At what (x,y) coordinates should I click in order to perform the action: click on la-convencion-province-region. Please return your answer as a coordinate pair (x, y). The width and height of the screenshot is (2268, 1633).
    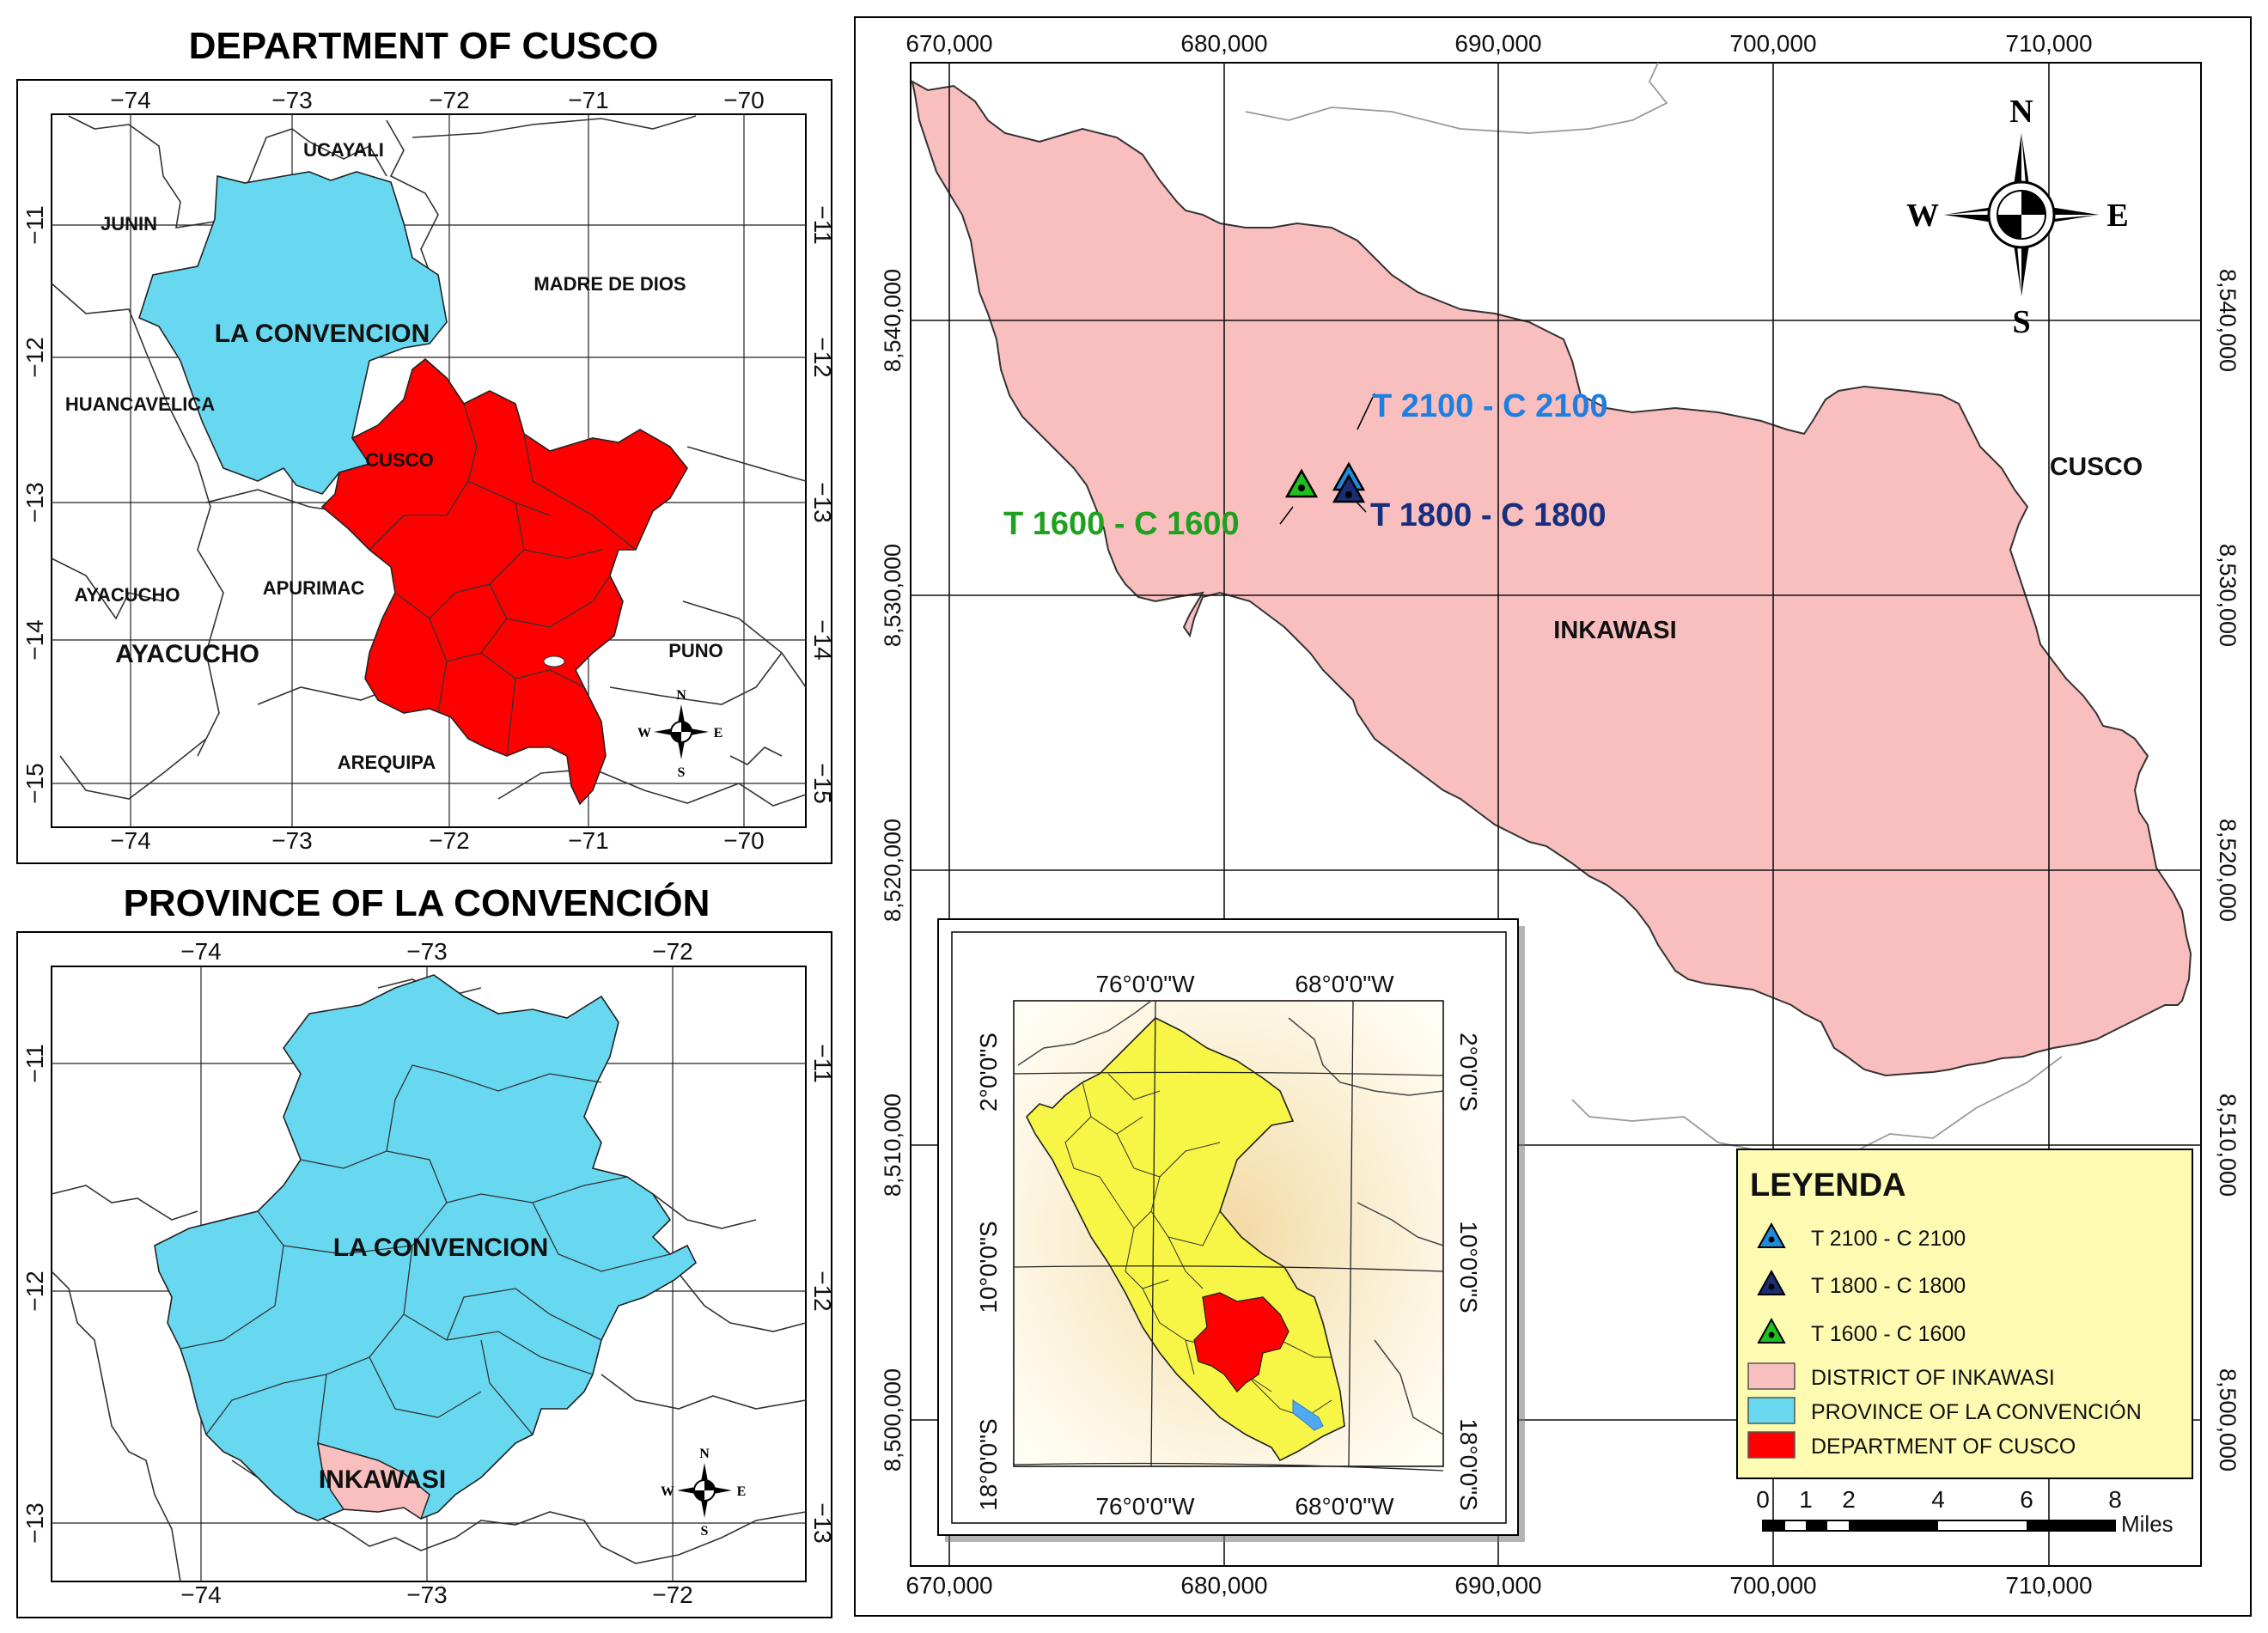
    Looking at the image, I should click on (426, 1247).